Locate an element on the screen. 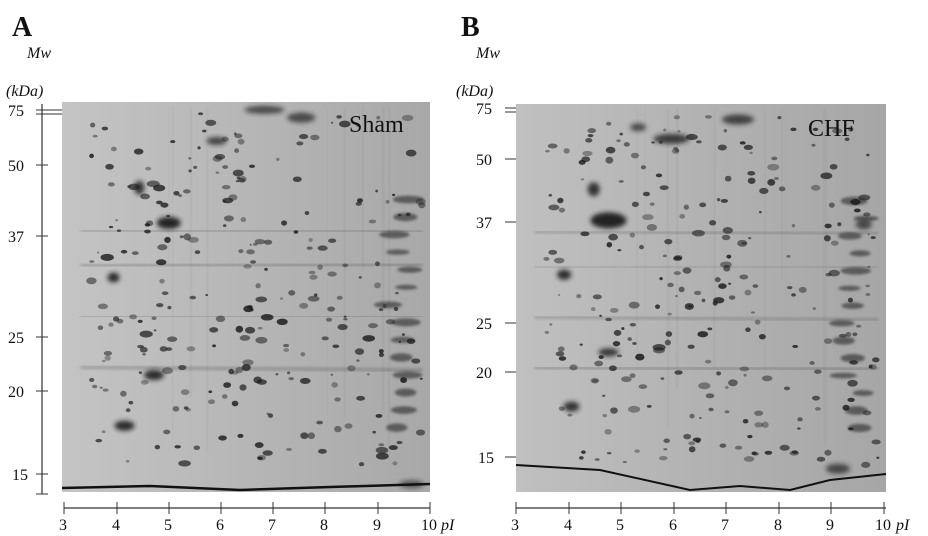 The height and width of the screenshot is (536, 928). panel-a-pi-label: pI is located at coordinates (447, 525).